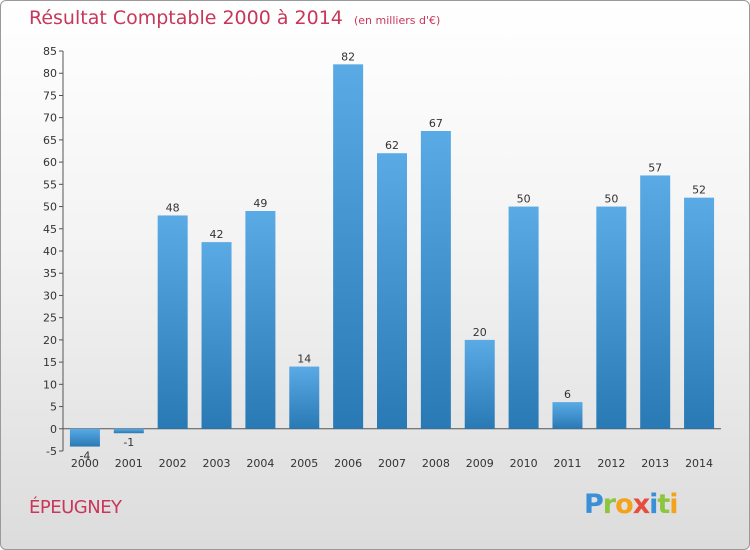 Image resolution: width=750 pixels, height=550 pixels. What do you see at coordinates (53, 407) in the screenshot?
I see `y-tick-label: 5` at bounding box center [53, 407].